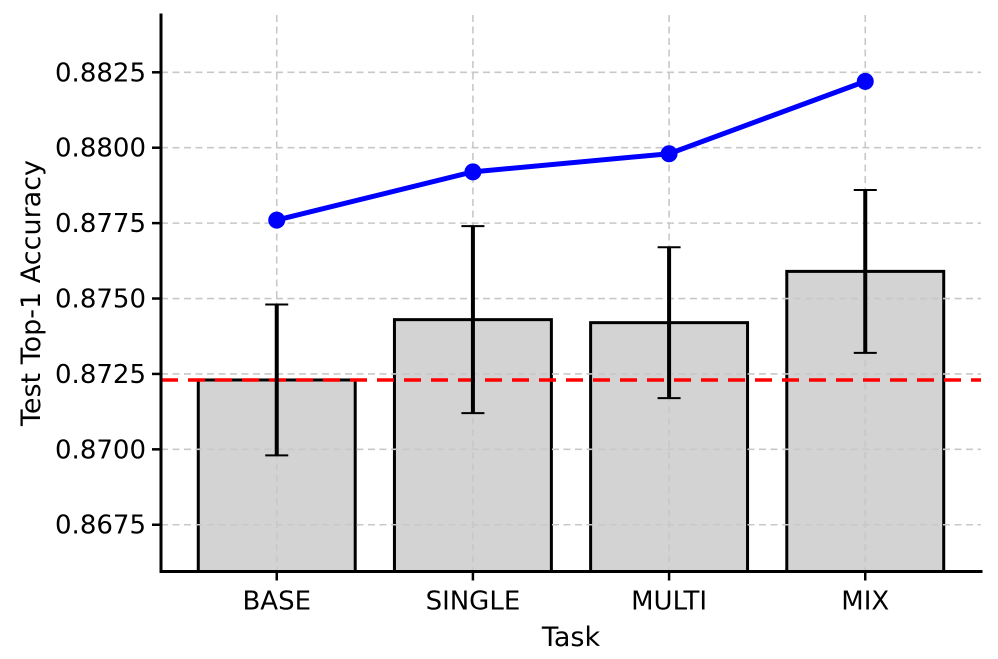 The image size is (998, 659). What do you see at coordinates (100, 224) in the screenshot?
I see `y-tick-label: 0.8775` at bounding box center [100, 224].